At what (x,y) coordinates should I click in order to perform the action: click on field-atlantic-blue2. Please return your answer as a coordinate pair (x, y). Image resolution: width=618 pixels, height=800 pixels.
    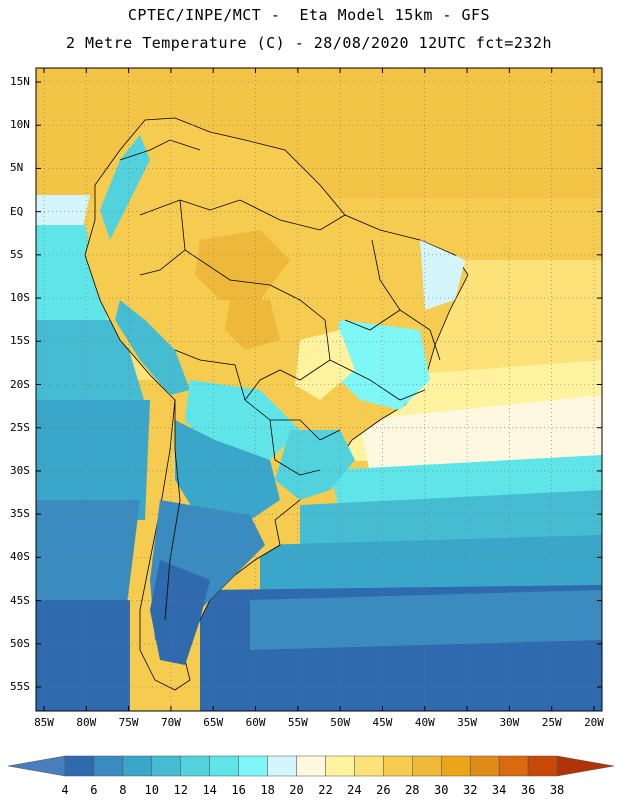
    Looking at the image, I should click on (426, 620).